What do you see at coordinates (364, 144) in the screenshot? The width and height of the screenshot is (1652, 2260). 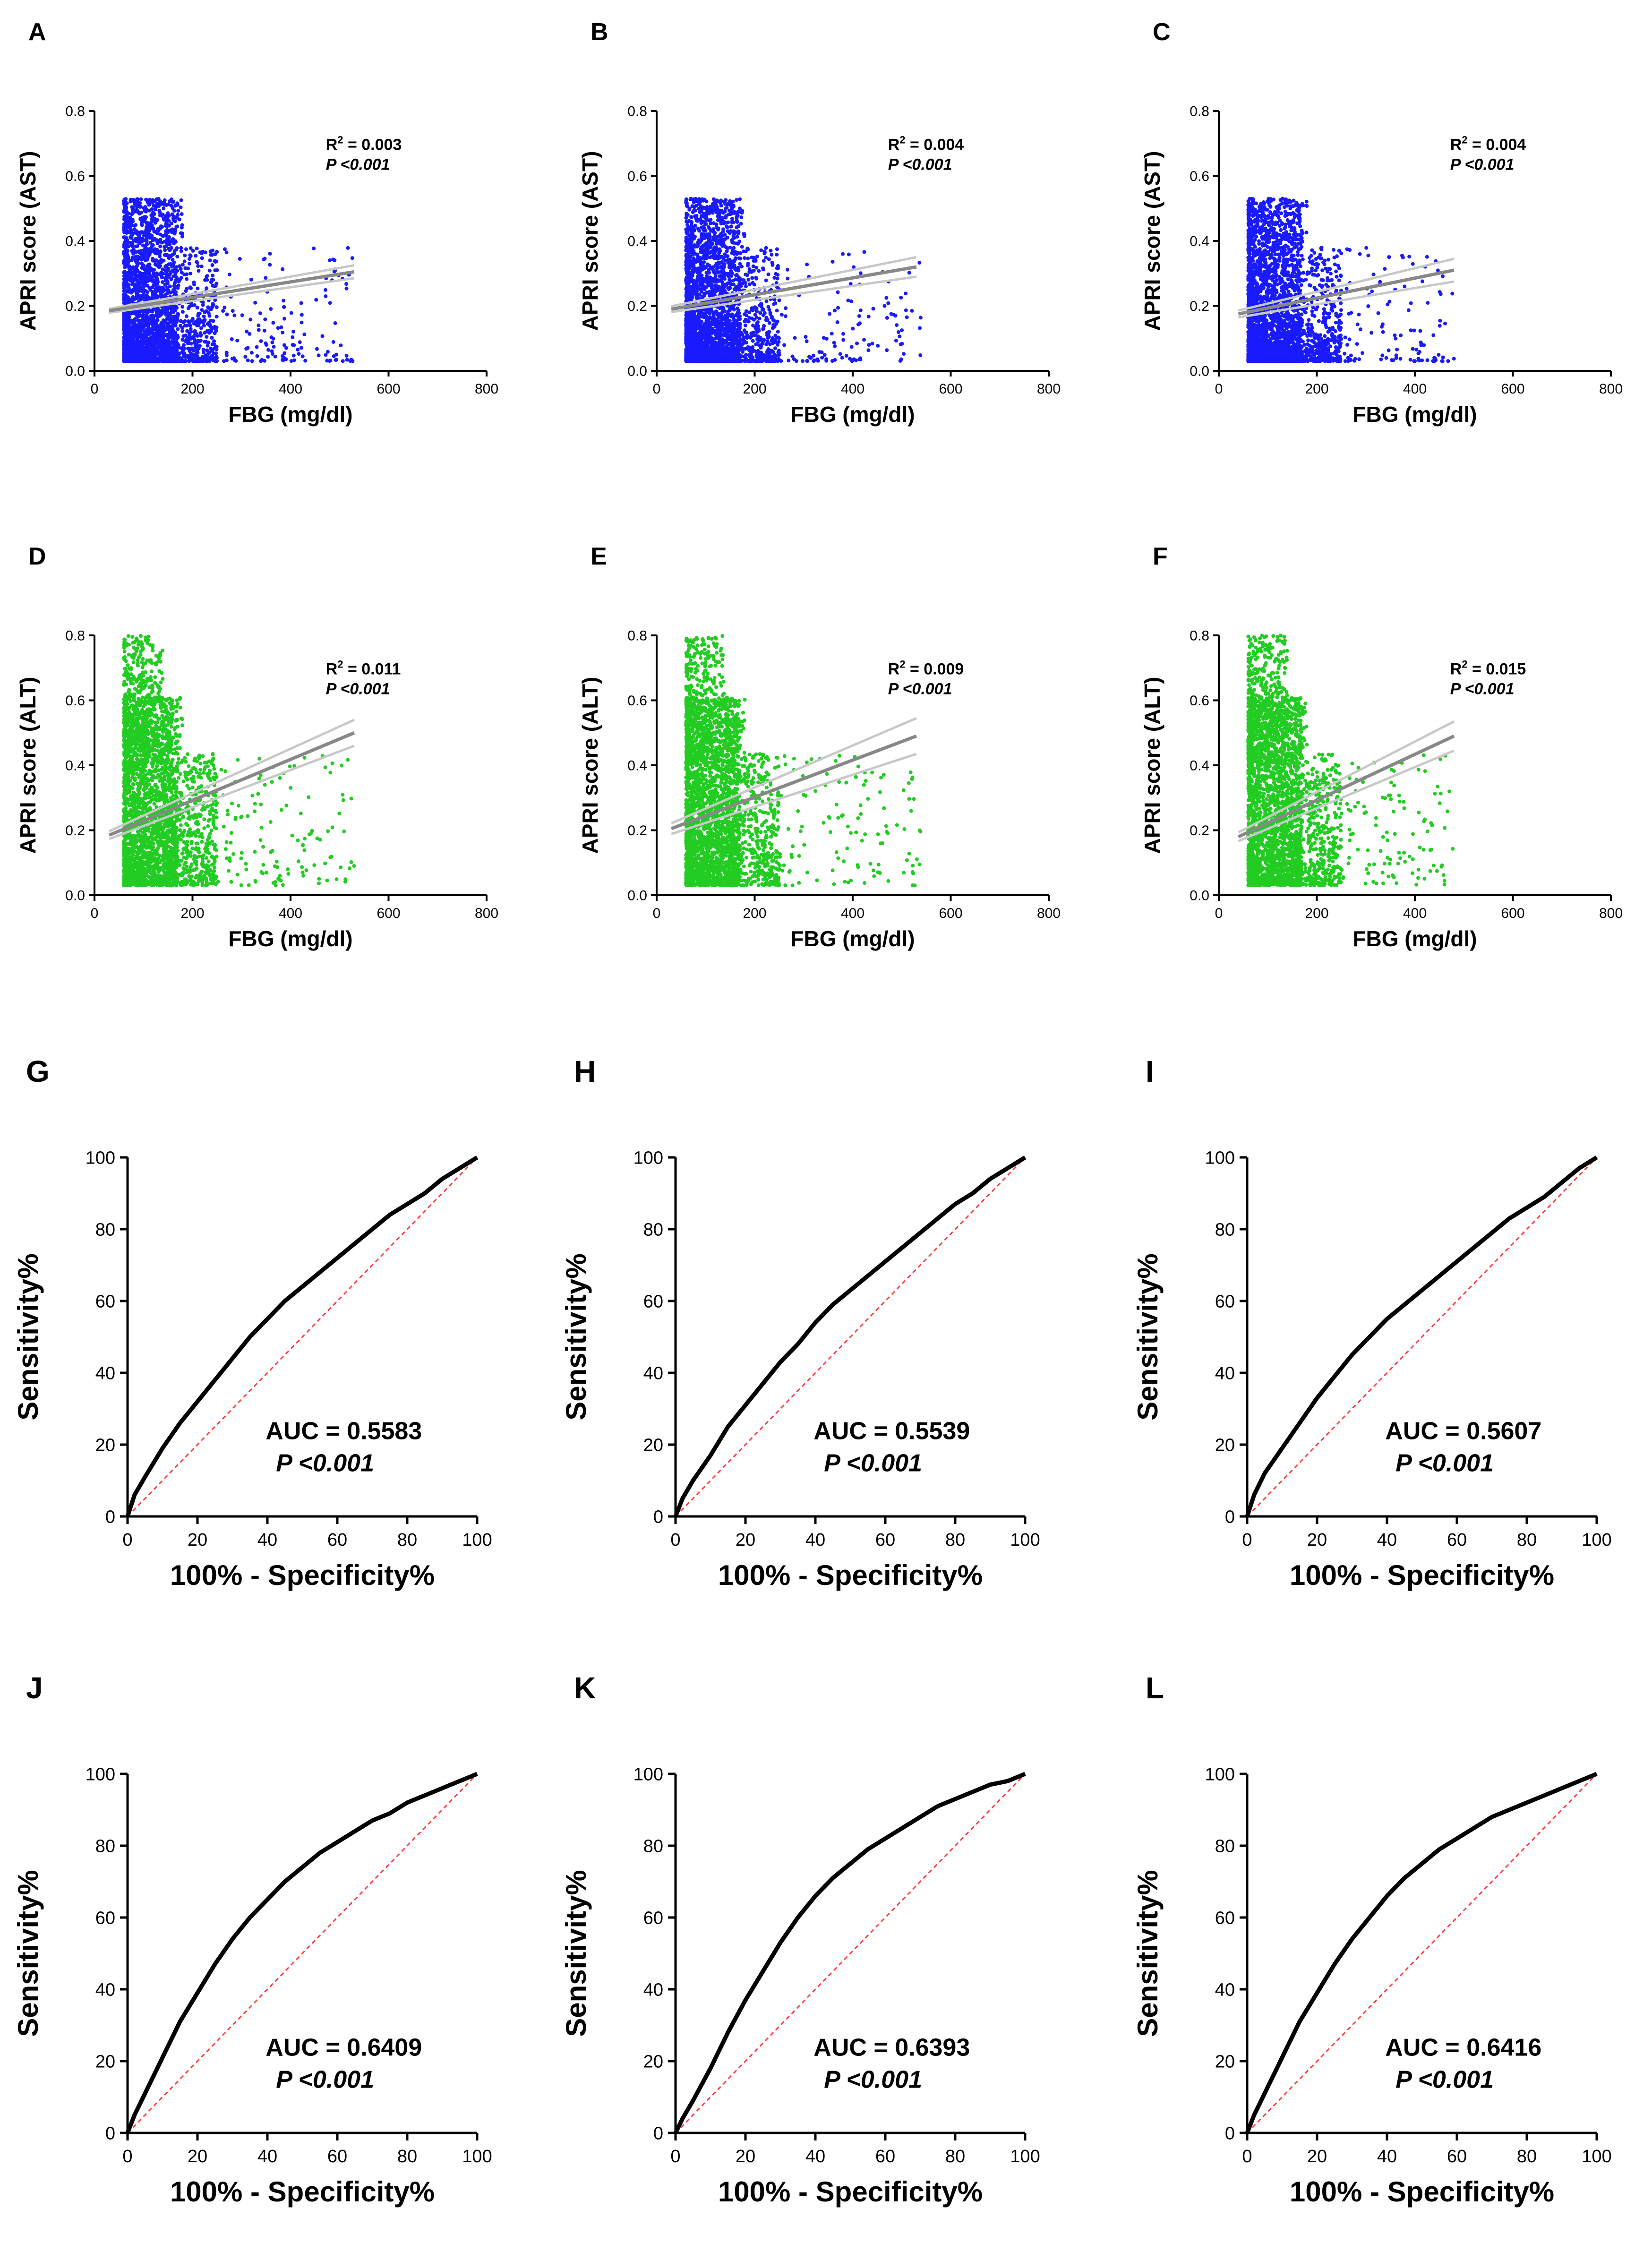 I see `r-squared-label: R2 = 0.003` at bounding box center [364, 144].